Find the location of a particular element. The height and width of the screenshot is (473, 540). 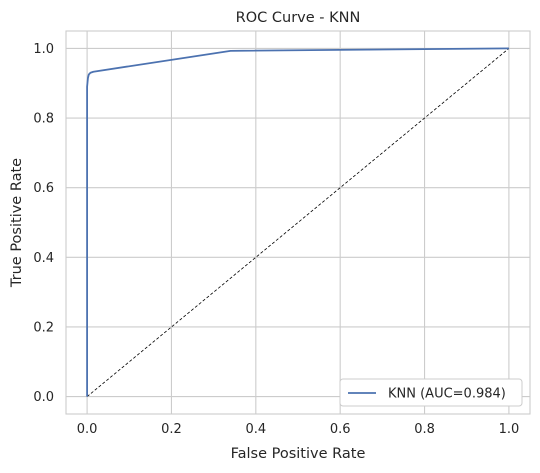

y-tick-label: 0.8 is located at coordinates (43, 119).